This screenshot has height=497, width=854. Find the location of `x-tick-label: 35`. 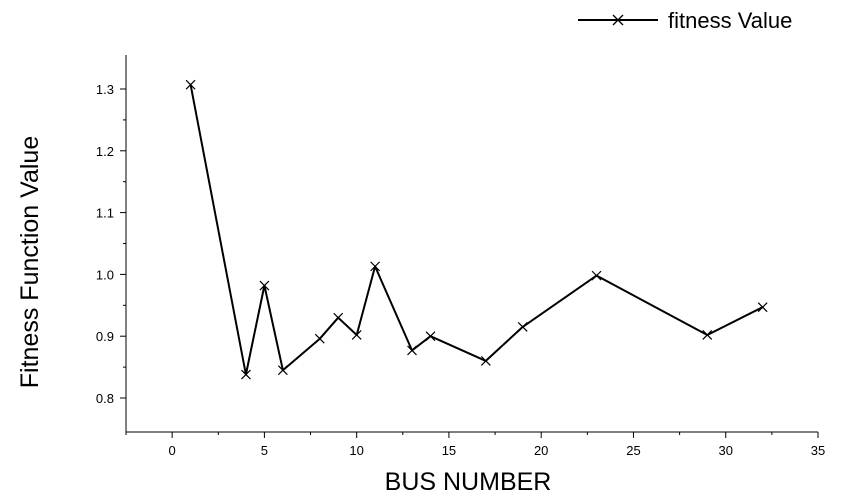

x-tick-label: 35 is located at coordinates (818, 450).